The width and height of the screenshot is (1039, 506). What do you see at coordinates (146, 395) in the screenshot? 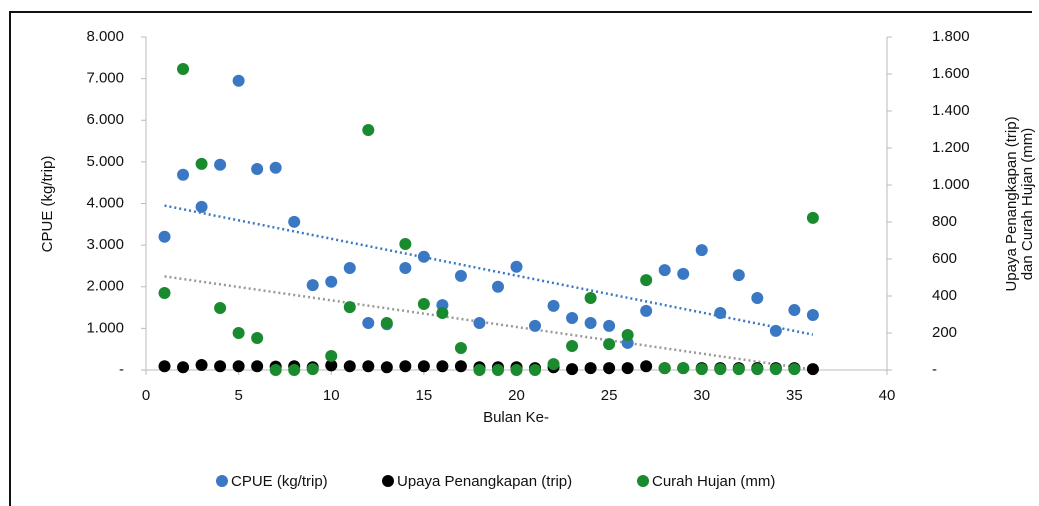
I see `x-tick-label: 0` at bounding box center [146, 395].